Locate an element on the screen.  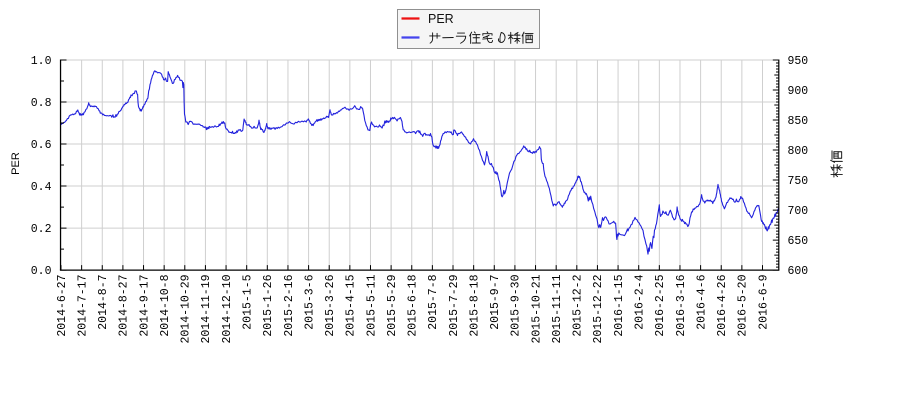
svg-text: 2014-11-19 is located at coordinates (206, 308).